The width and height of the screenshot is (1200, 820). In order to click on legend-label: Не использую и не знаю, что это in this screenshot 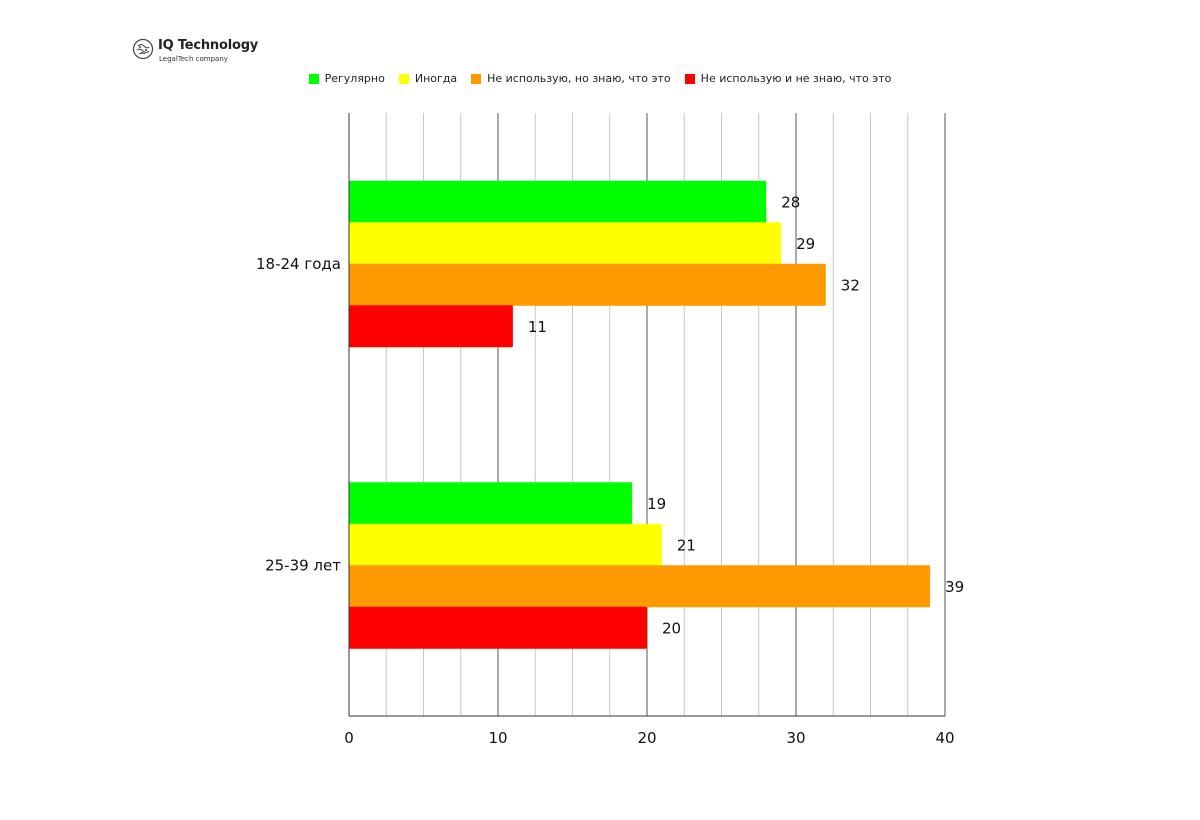, I will do `click(796, 78)`.